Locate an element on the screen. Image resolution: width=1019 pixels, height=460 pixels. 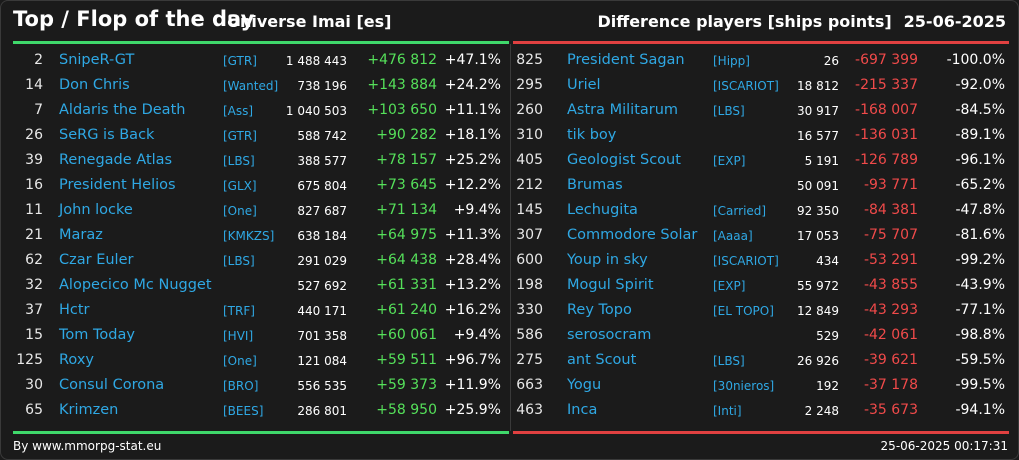
player-name-link: SeRG is Back is located at coordinates (107, 135).